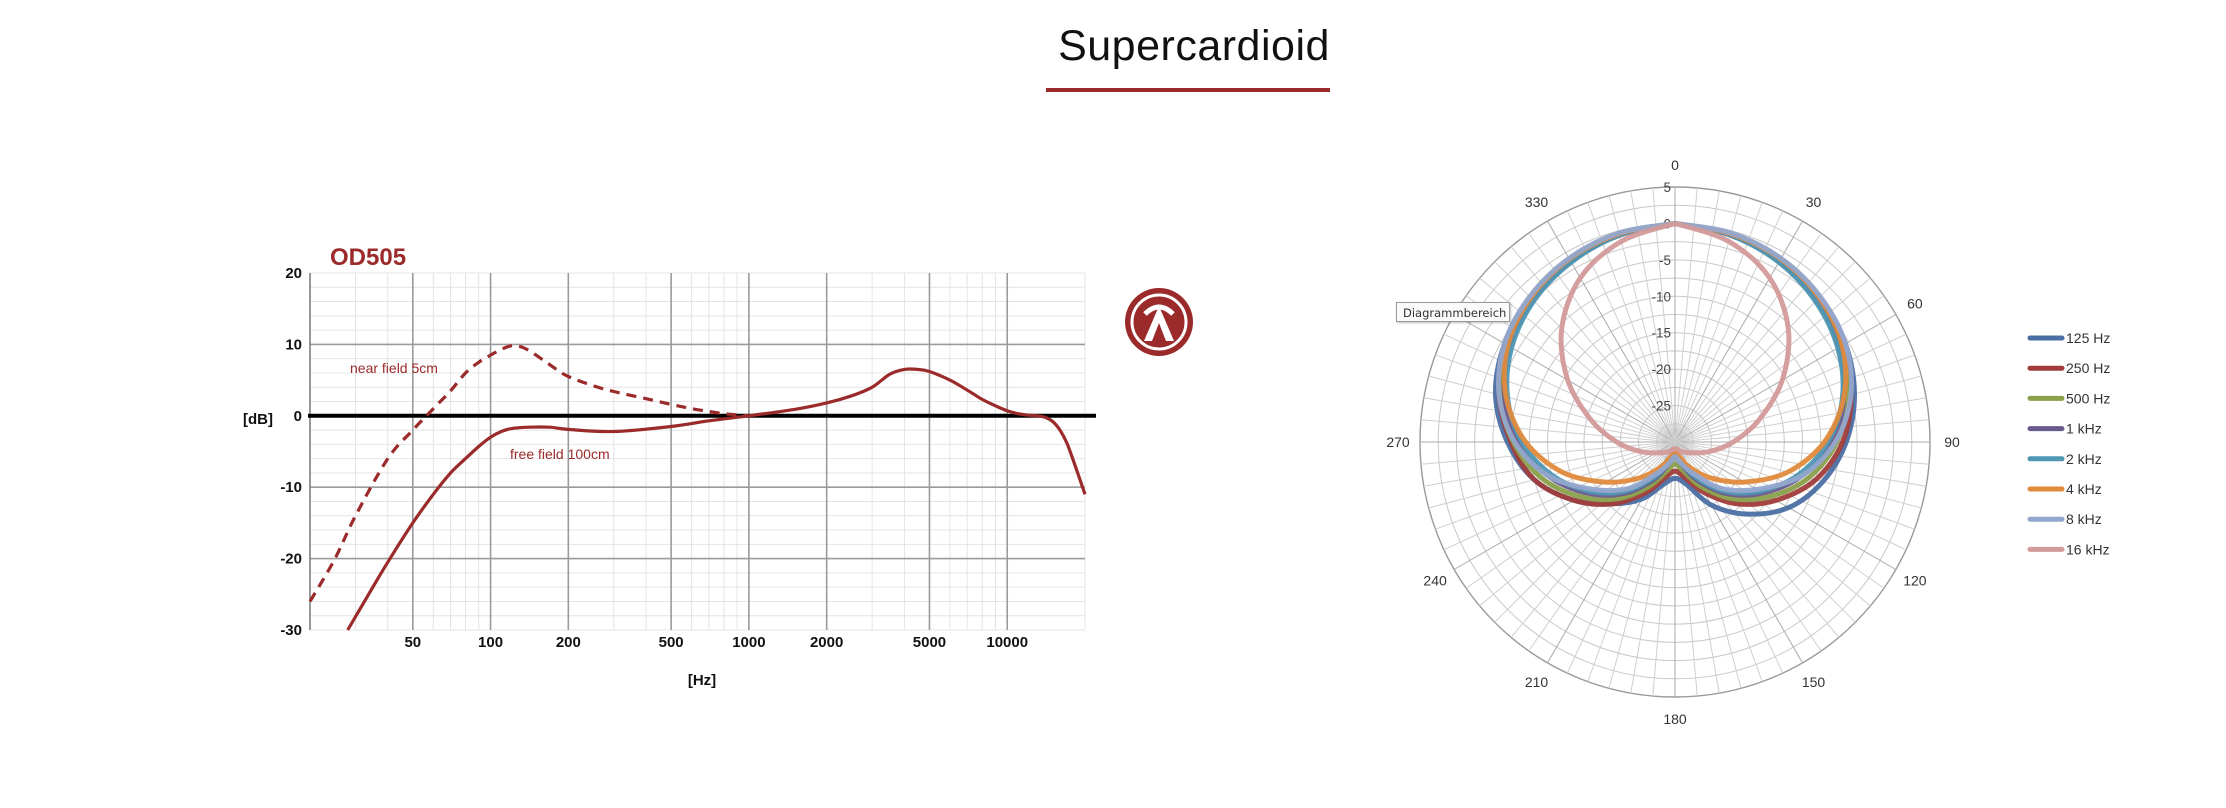  I want to click on polar-radial-label: -25, so click(1661, 406).